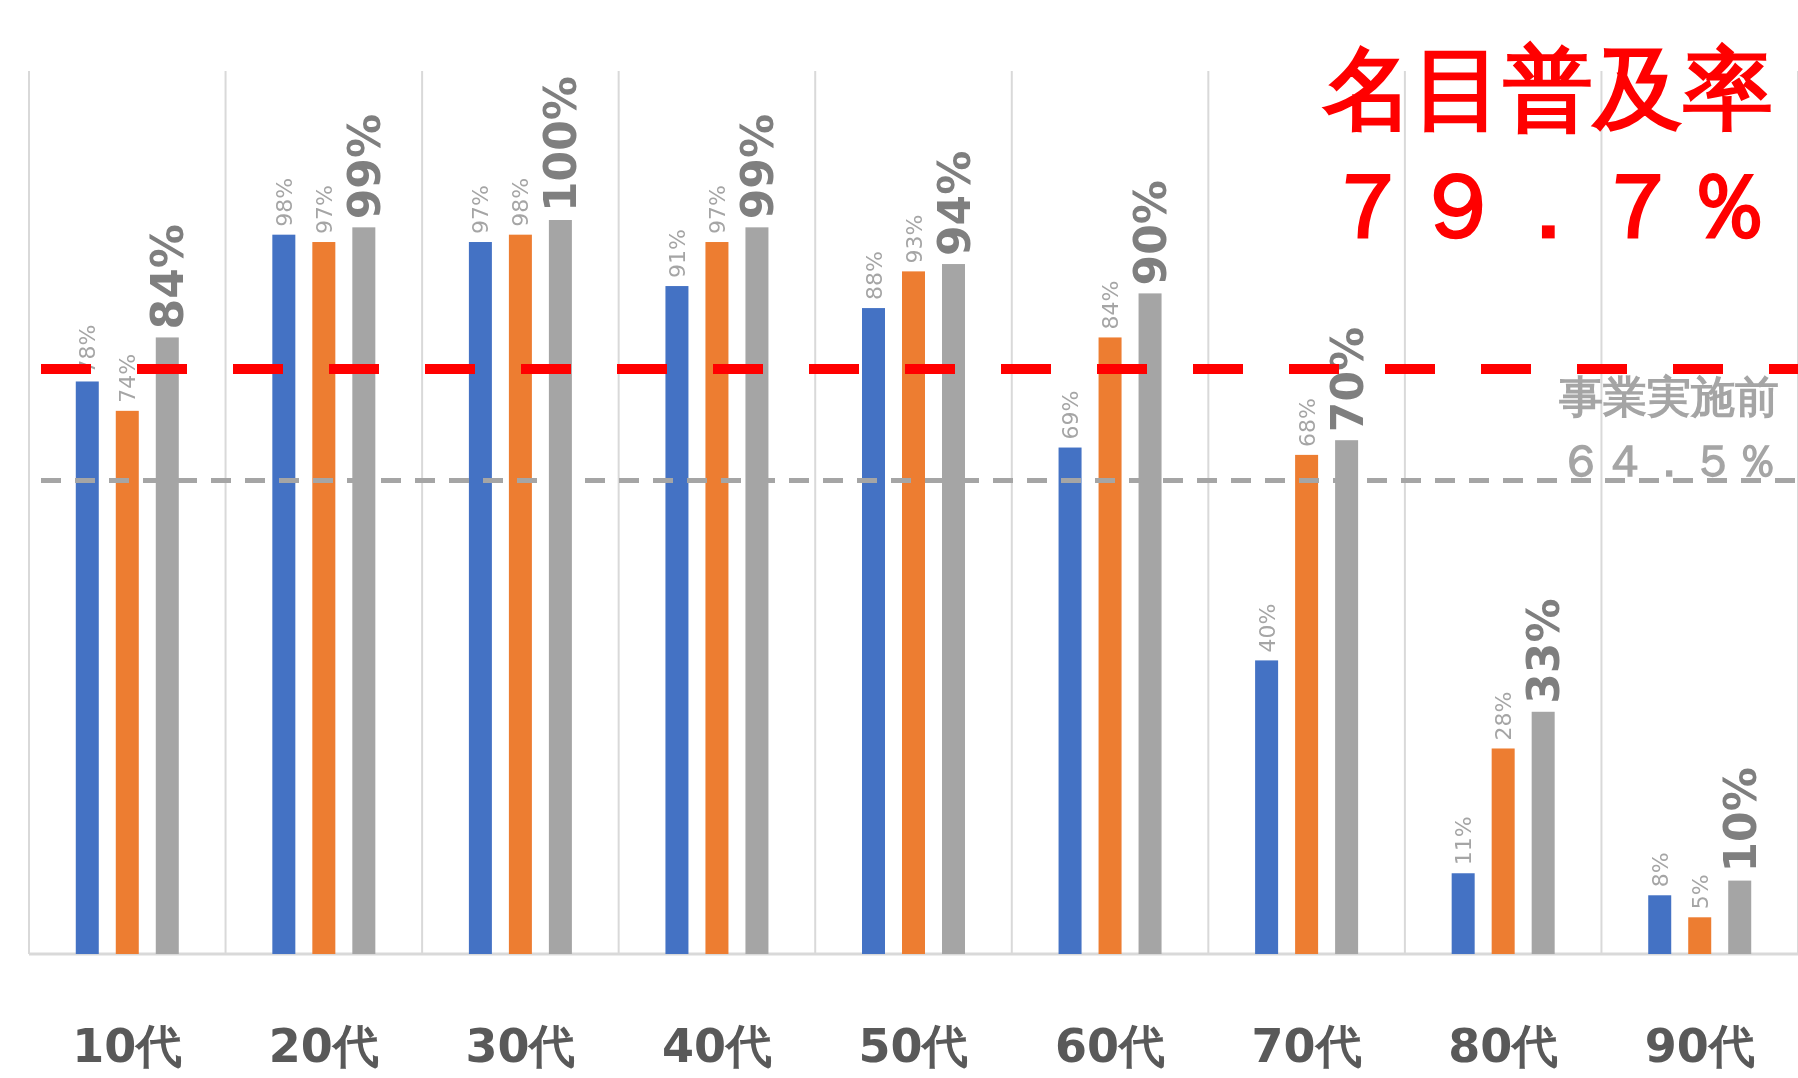 The width and height of the screenshot is (1798, 1078). What do you see at coordinates (1071, 415) in the screenshot?
I see `data-label: 69%` at bounding box center [1071, 415].